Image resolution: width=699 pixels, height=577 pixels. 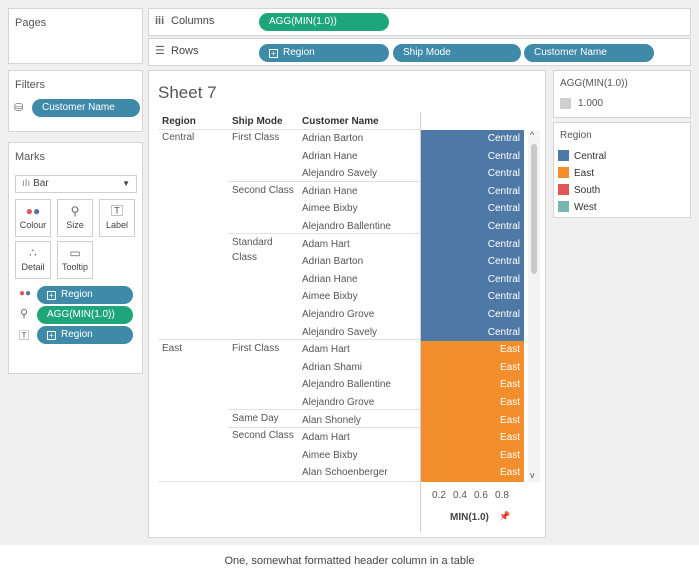 I want to click on marks-region-colour-pill: + Region, so click(x=85, y=295).